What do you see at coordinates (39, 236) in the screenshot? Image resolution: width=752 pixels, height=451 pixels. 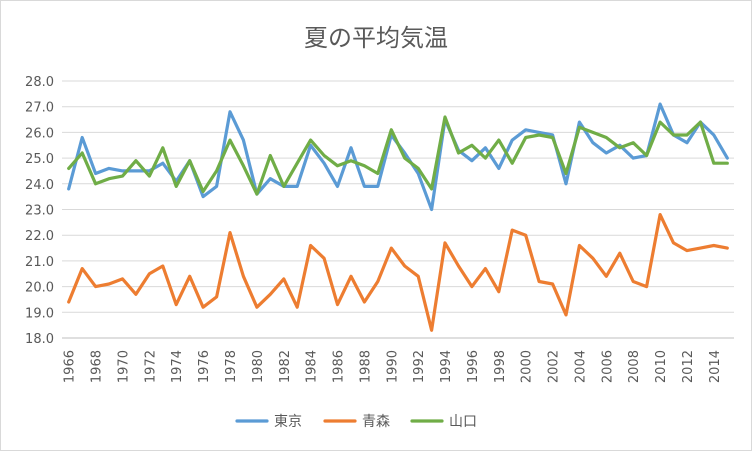 I see `y-tick-label: 22.0` at bounding box center [39, 236].